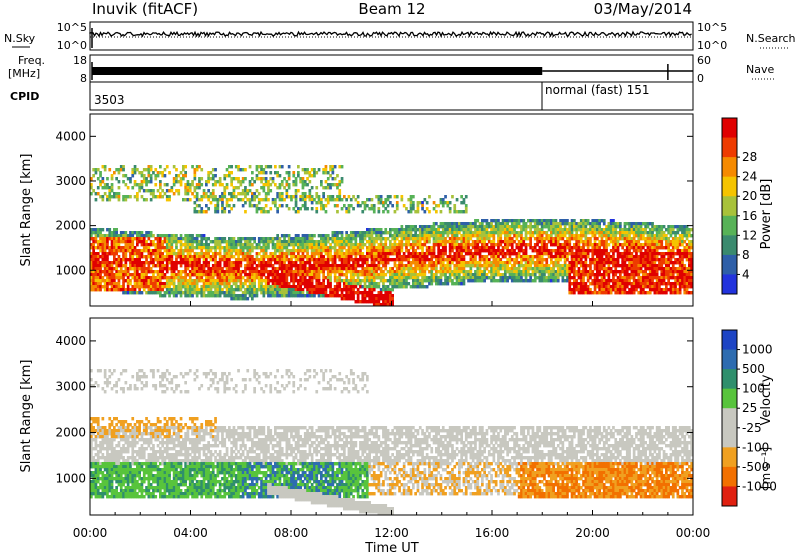 The width and height of the screenshot is (800, 554). Describe the element at coordinates (391, 9) in the screenshot. I see `beam-title: Beam 12` at that location.